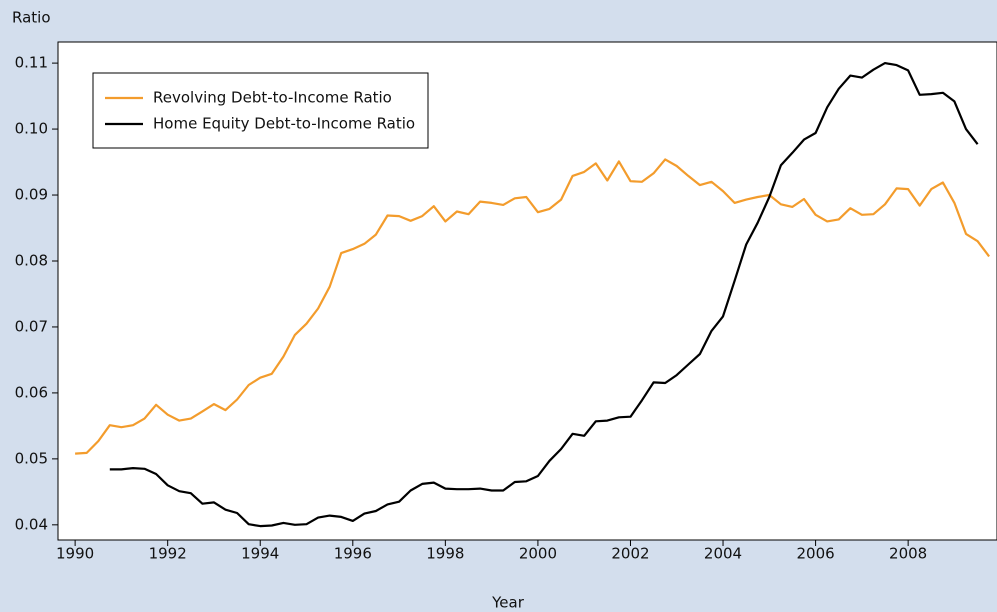  I want to click on y-tick-label: 0.04, so click(31, 524).